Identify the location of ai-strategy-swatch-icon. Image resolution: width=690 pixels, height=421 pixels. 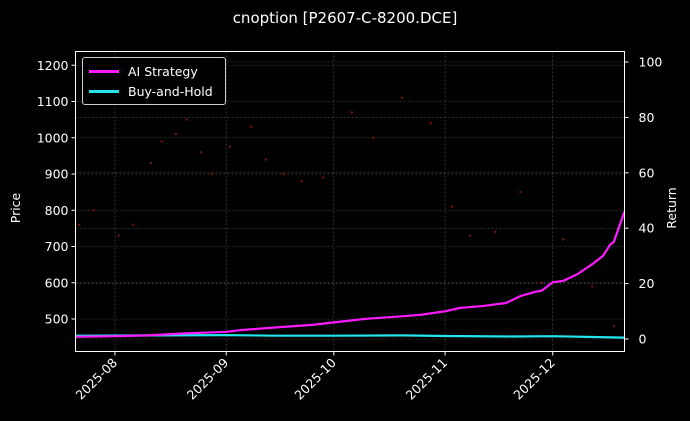
(104, 71).